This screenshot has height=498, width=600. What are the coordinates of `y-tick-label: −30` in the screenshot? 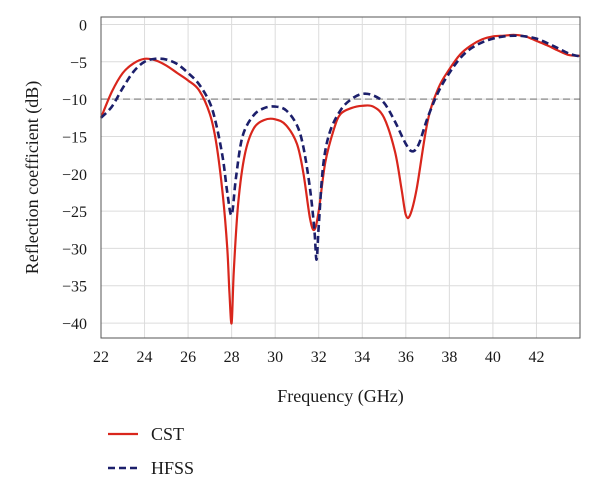 It's located at (74, 249).